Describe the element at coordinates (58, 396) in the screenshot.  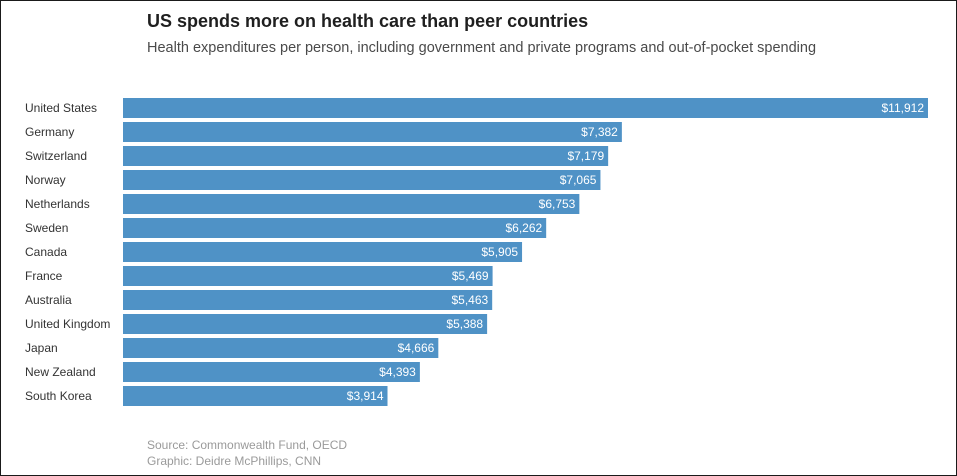
I see `category-label: South Korea` at that location.